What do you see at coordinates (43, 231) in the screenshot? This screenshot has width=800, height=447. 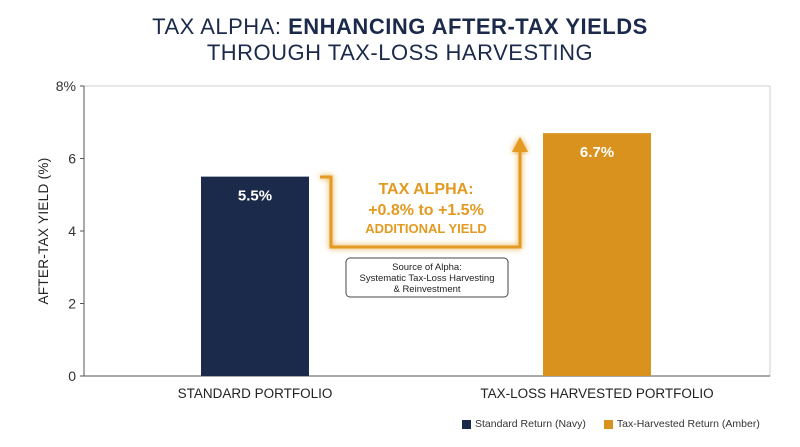 I see `y-axis-label: AFTER-TAX YIELD (%)` at bounding box center [43, 231].